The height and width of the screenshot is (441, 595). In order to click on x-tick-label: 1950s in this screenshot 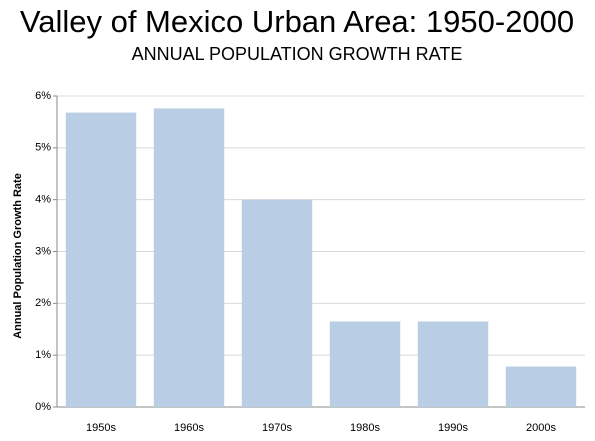, I will do `click(101, 428)`.